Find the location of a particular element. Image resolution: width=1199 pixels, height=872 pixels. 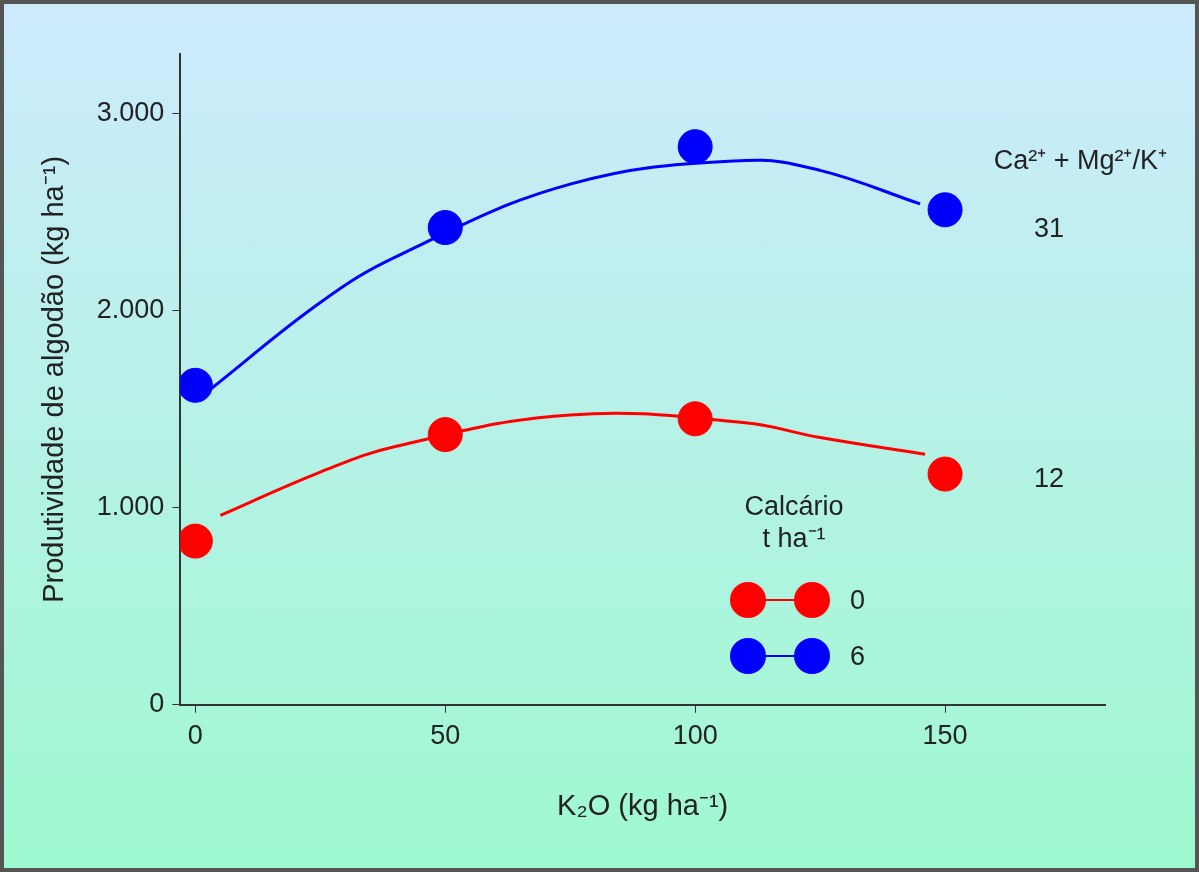

y-tick-label: 1.000 is located at coordinates (130, 506).